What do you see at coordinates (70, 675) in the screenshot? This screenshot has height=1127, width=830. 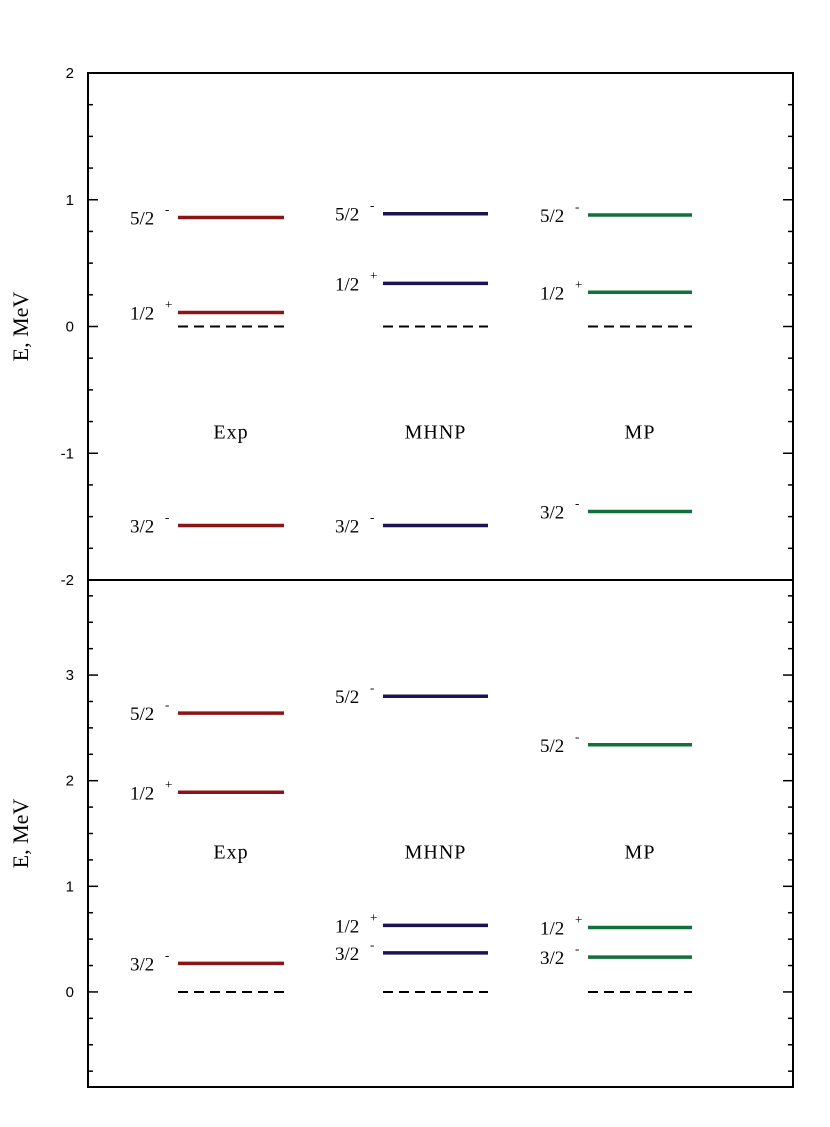 I see `y-tick-label: 3` at bounding box center [70, 675].